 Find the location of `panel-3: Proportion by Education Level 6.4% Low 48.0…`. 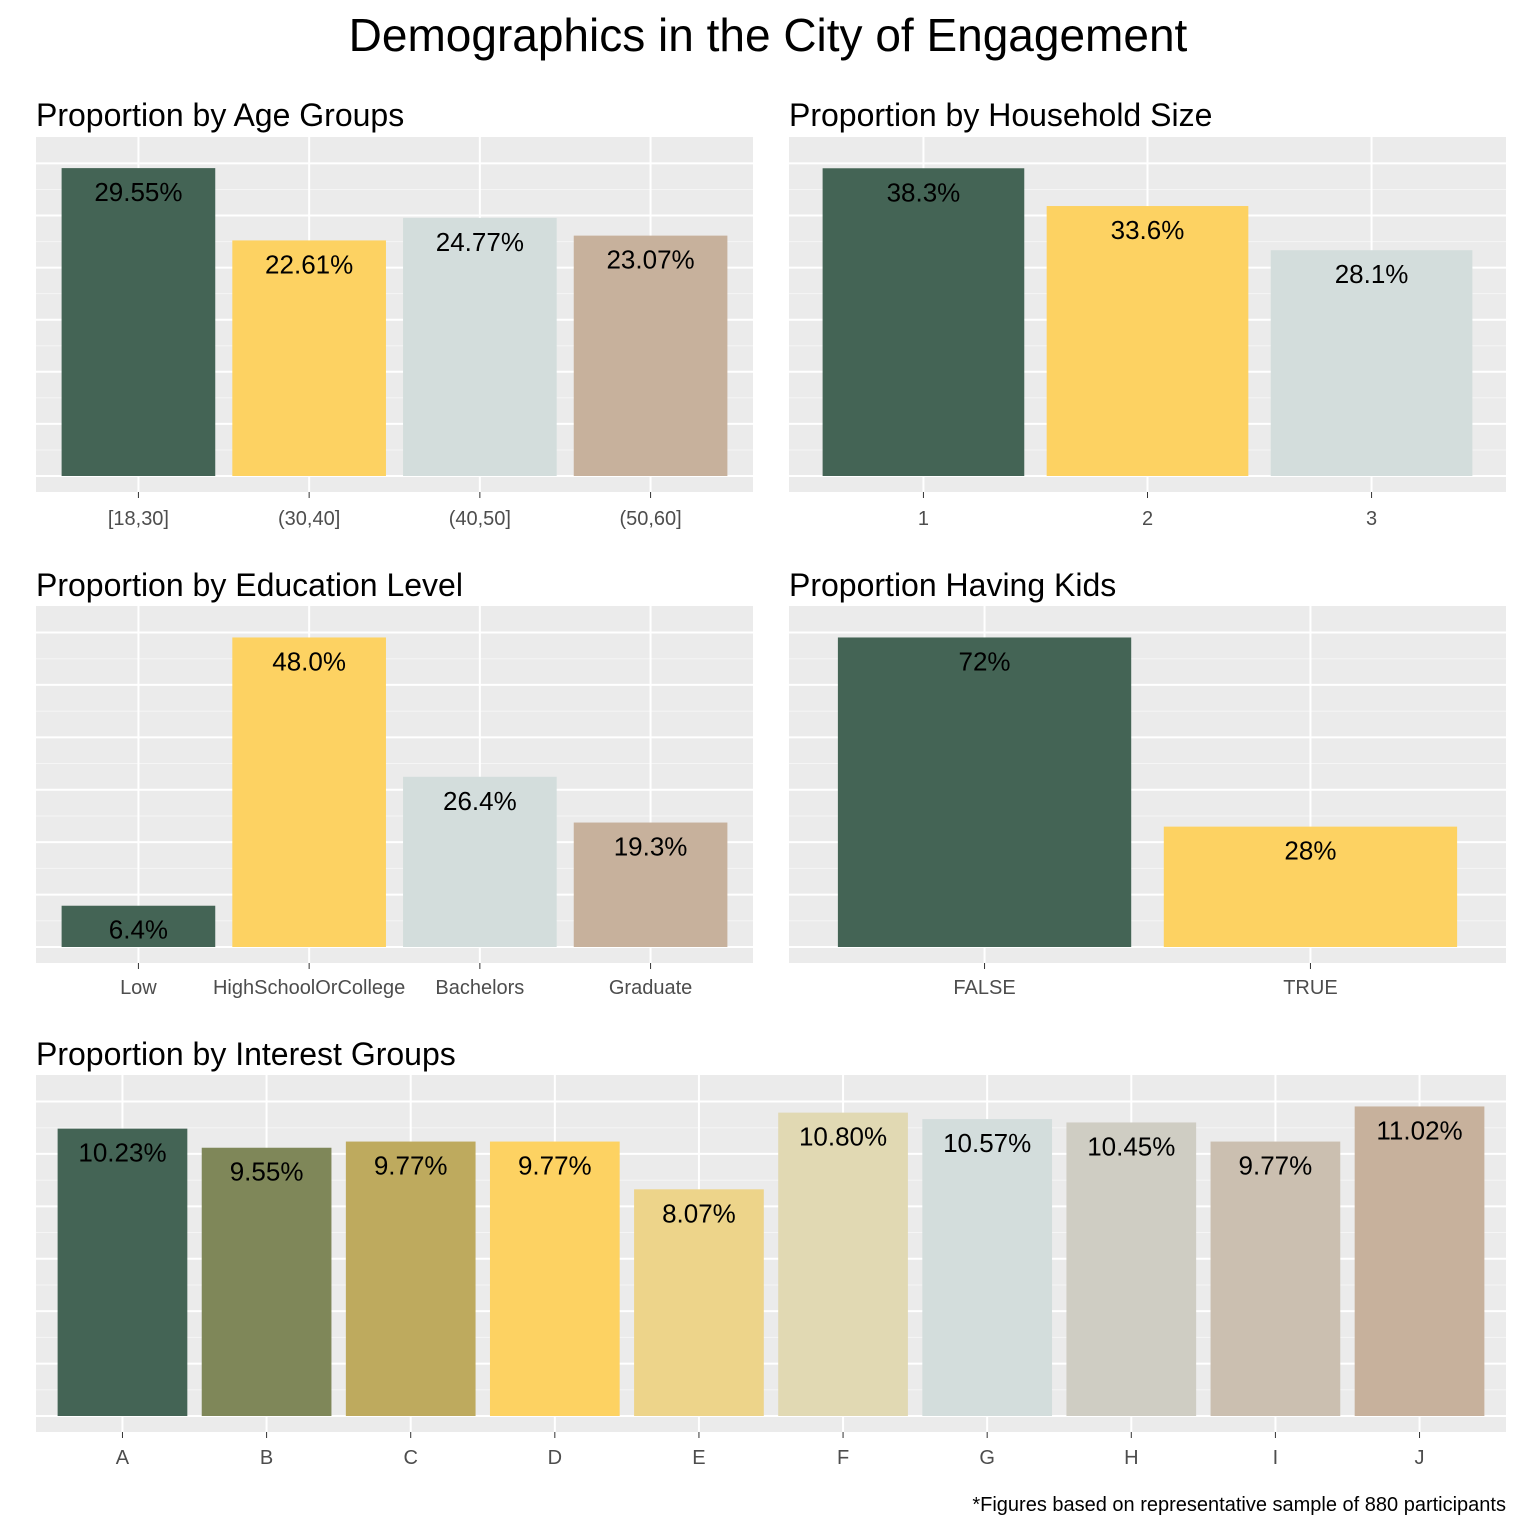

panel-3: Proportion by Education Level 6.4% Low 48.0… is located at coordinates (394, 783).